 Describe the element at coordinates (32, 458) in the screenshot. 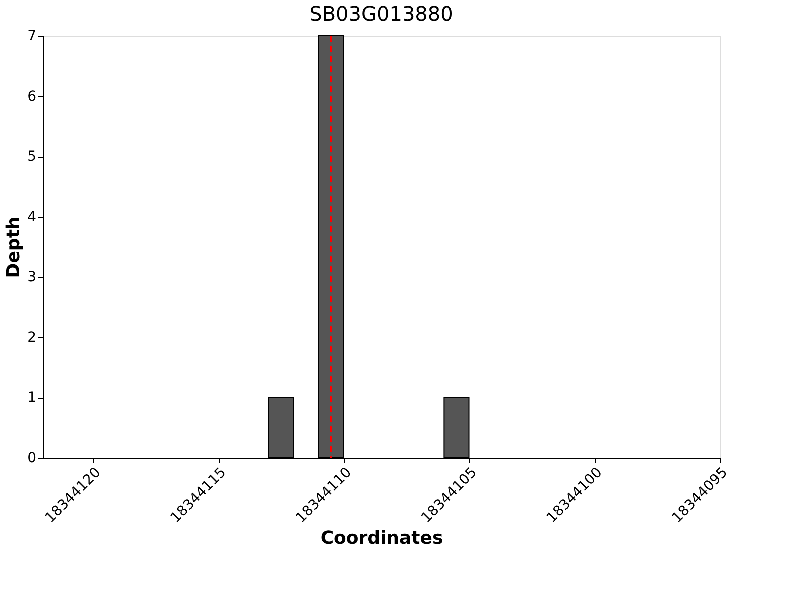

I see `y-tick-label: 0` at that location.